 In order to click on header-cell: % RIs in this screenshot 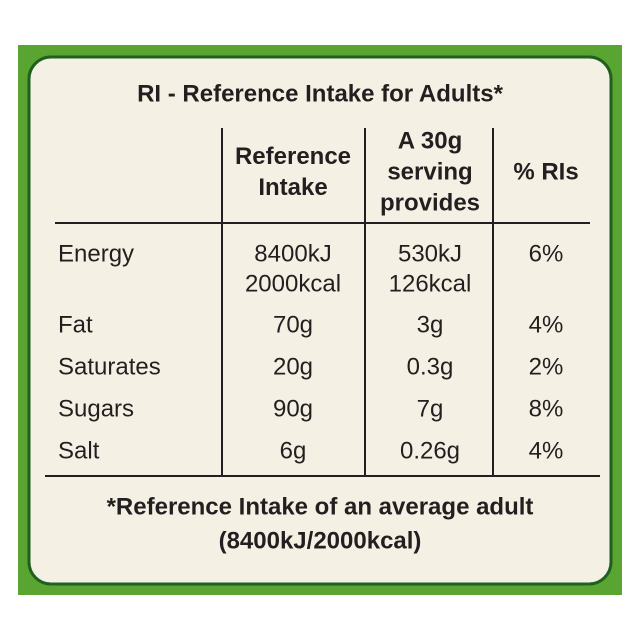, I will do `click(545, 171)`.